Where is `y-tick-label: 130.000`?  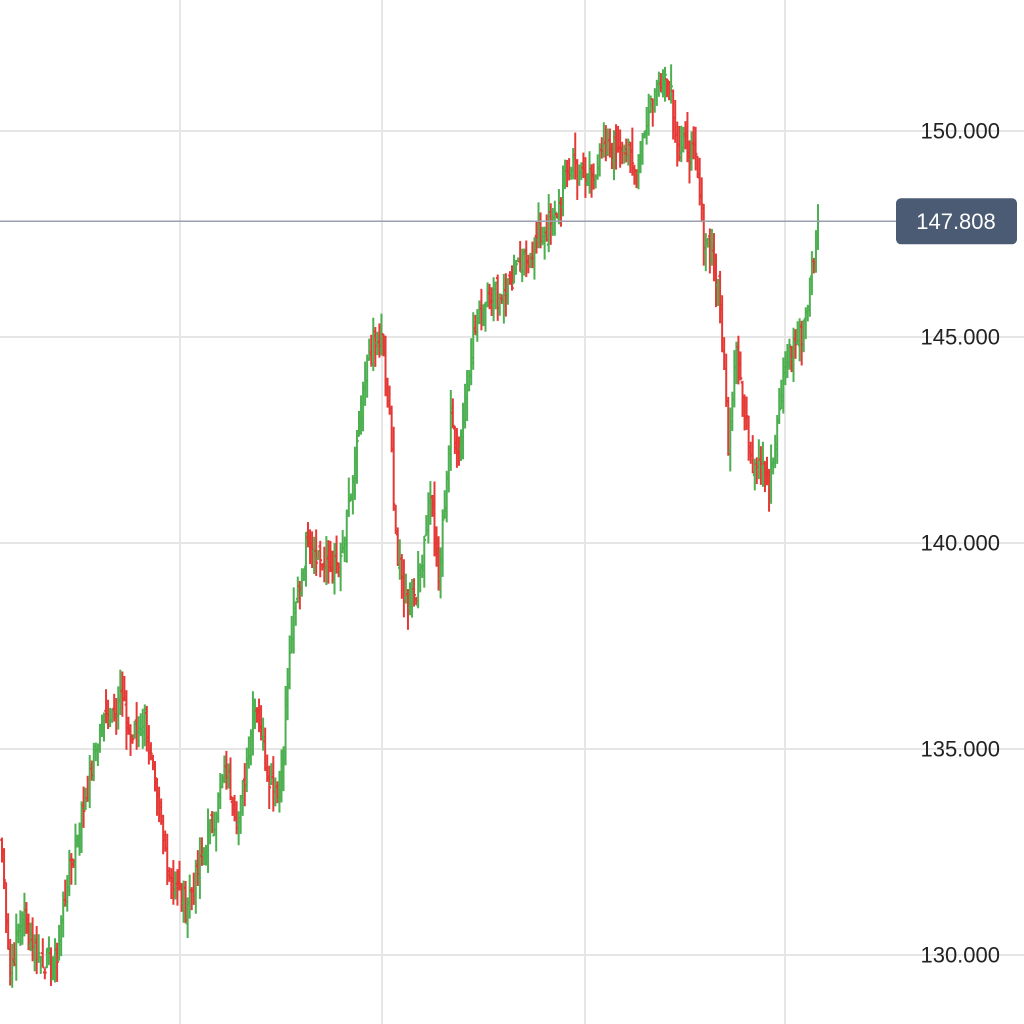 y-tick-label: 130.000 is located at coordinates (960, 955).